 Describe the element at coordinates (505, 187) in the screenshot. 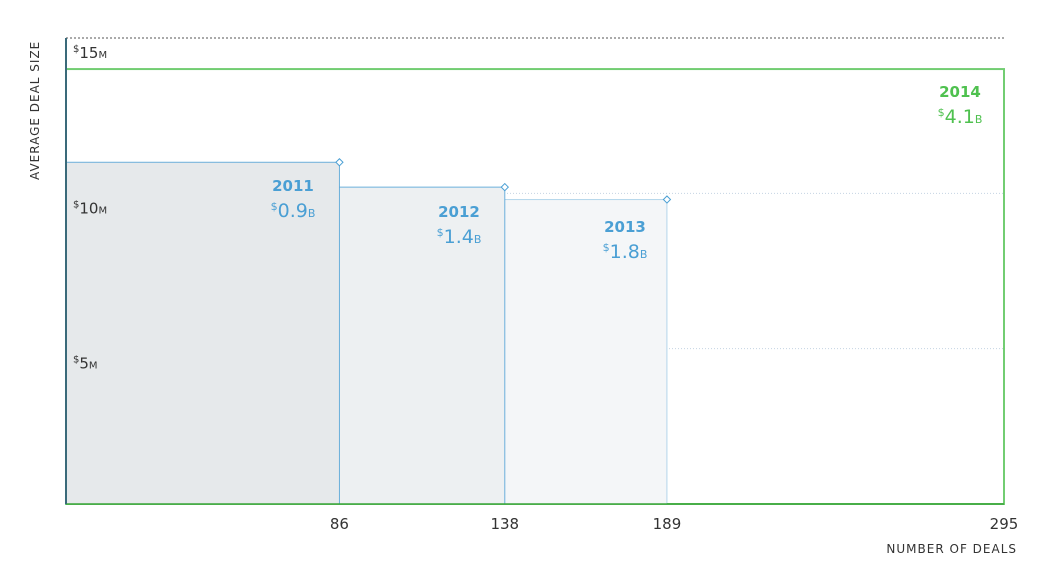

I see `corner-marker-2012` at that location.